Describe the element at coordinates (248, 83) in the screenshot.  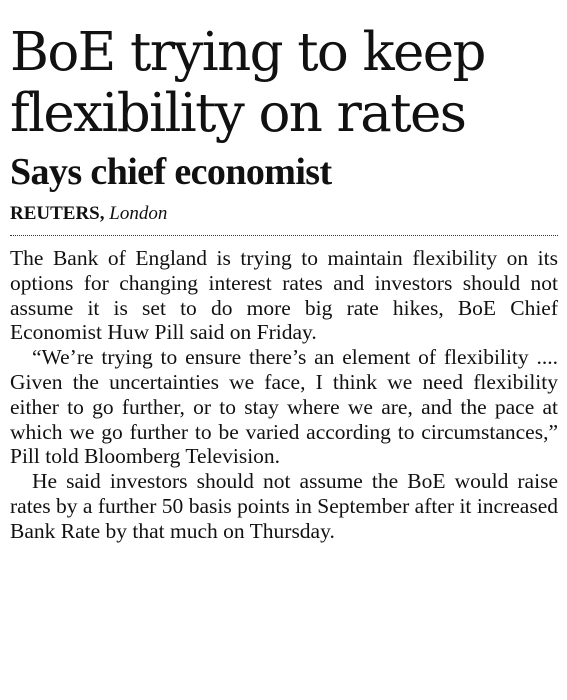
I see `headline: BoE trying to keep flexibility on rates` at that location.